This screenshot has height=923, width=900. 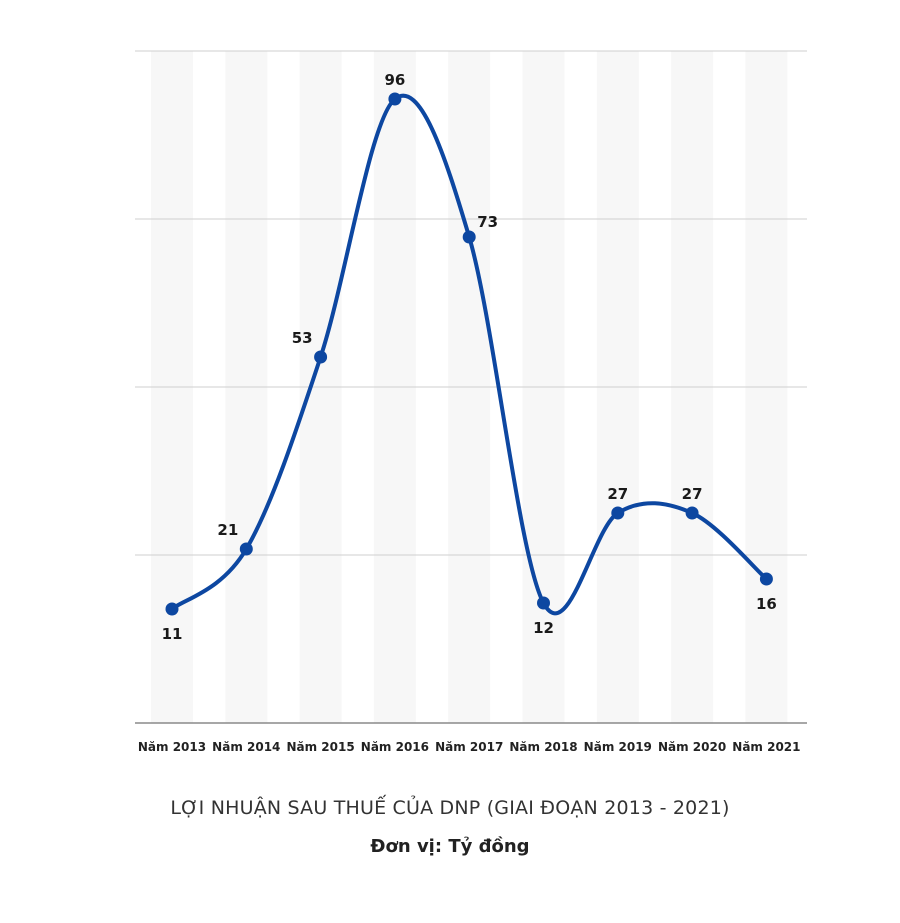 What do you see at coordinates (246, 747) in the screenshot?
I see `x-tick-label: Năm 2014` at bounding box center [246, 747].